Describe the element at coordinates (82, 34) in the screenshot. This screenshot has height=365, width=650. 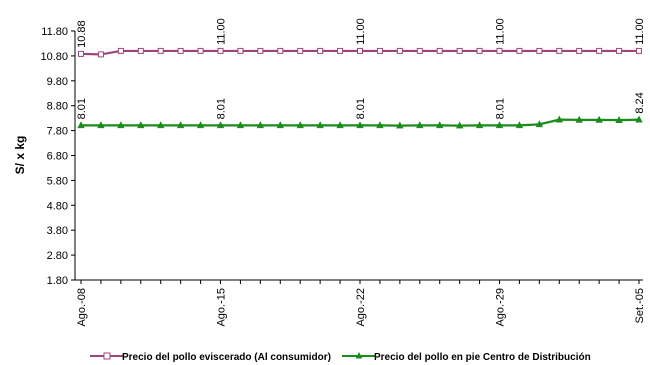
I see `data-label: 10.88` at that location.